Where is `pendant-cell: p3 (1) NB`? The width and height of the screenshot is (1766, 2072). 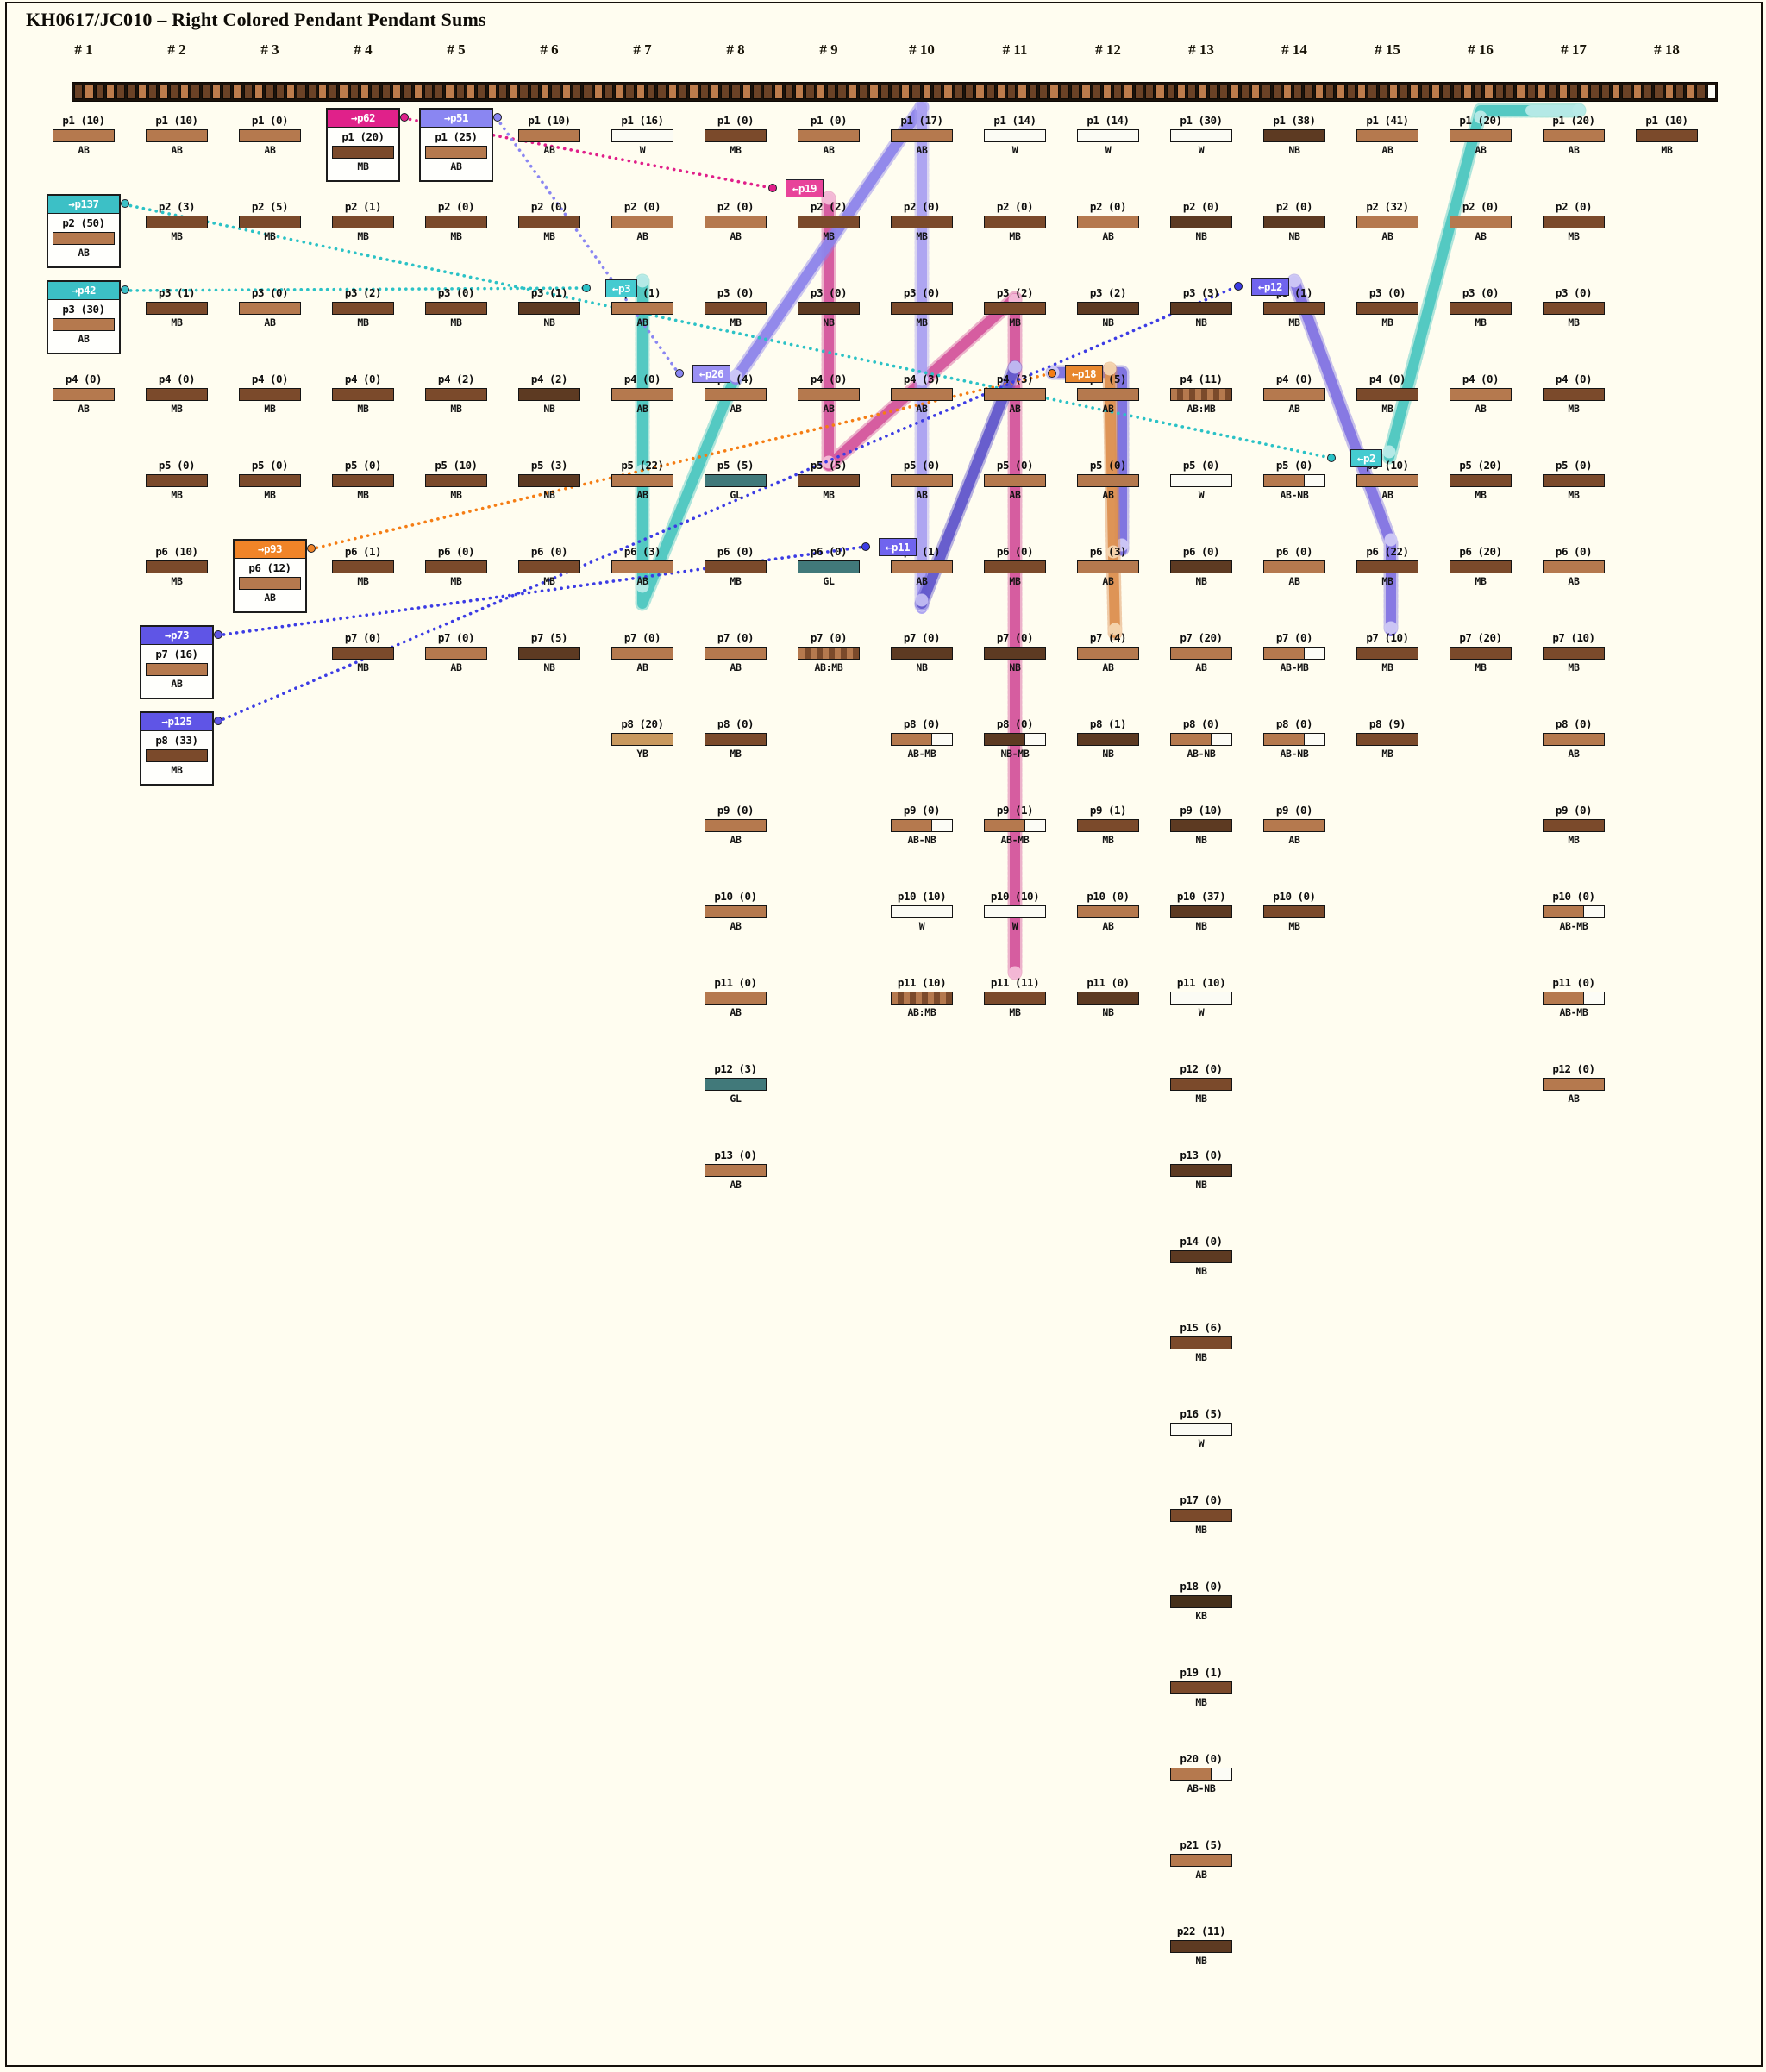 pendant-cell: p3 (1) NB is located at coordinates (550, 307).